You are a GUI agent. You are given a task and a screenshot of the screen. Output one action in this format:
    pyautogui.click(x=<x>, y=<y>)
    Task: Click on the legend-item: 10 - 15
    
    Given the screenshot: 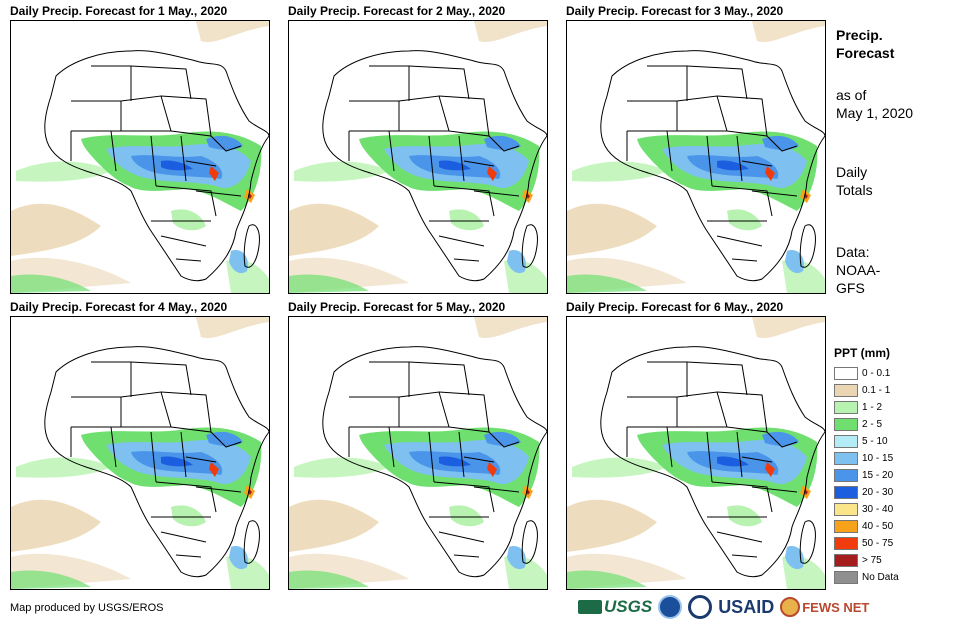 What is the action you would take?
    pyautogui.click(x=879, y=458)
    